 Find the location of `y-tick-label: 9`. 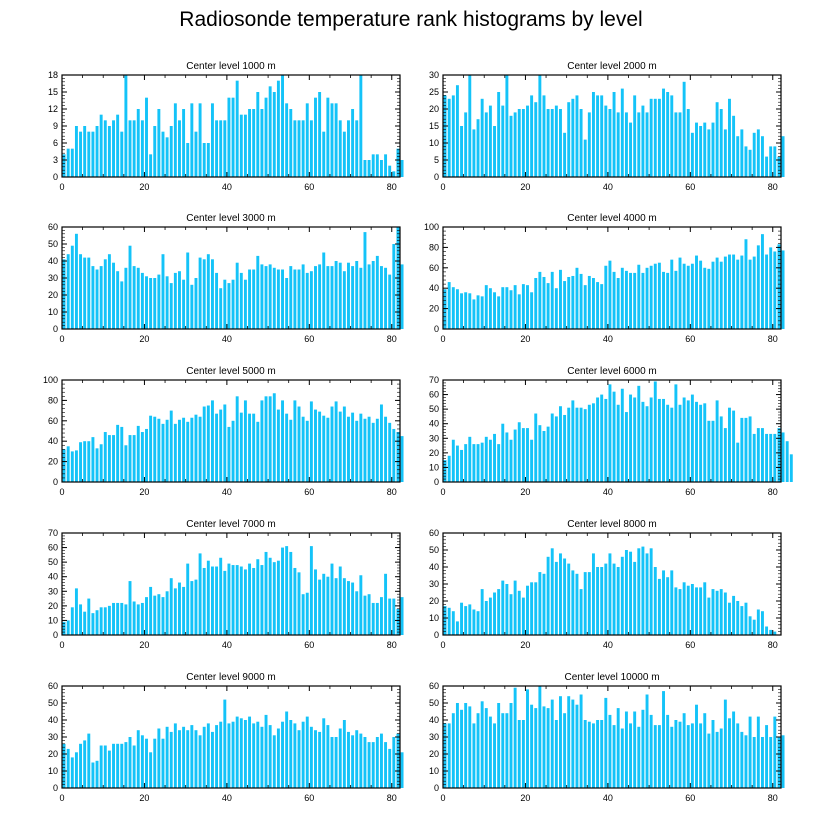

y-tick-label: 9 is located at coordinates (55, 126).